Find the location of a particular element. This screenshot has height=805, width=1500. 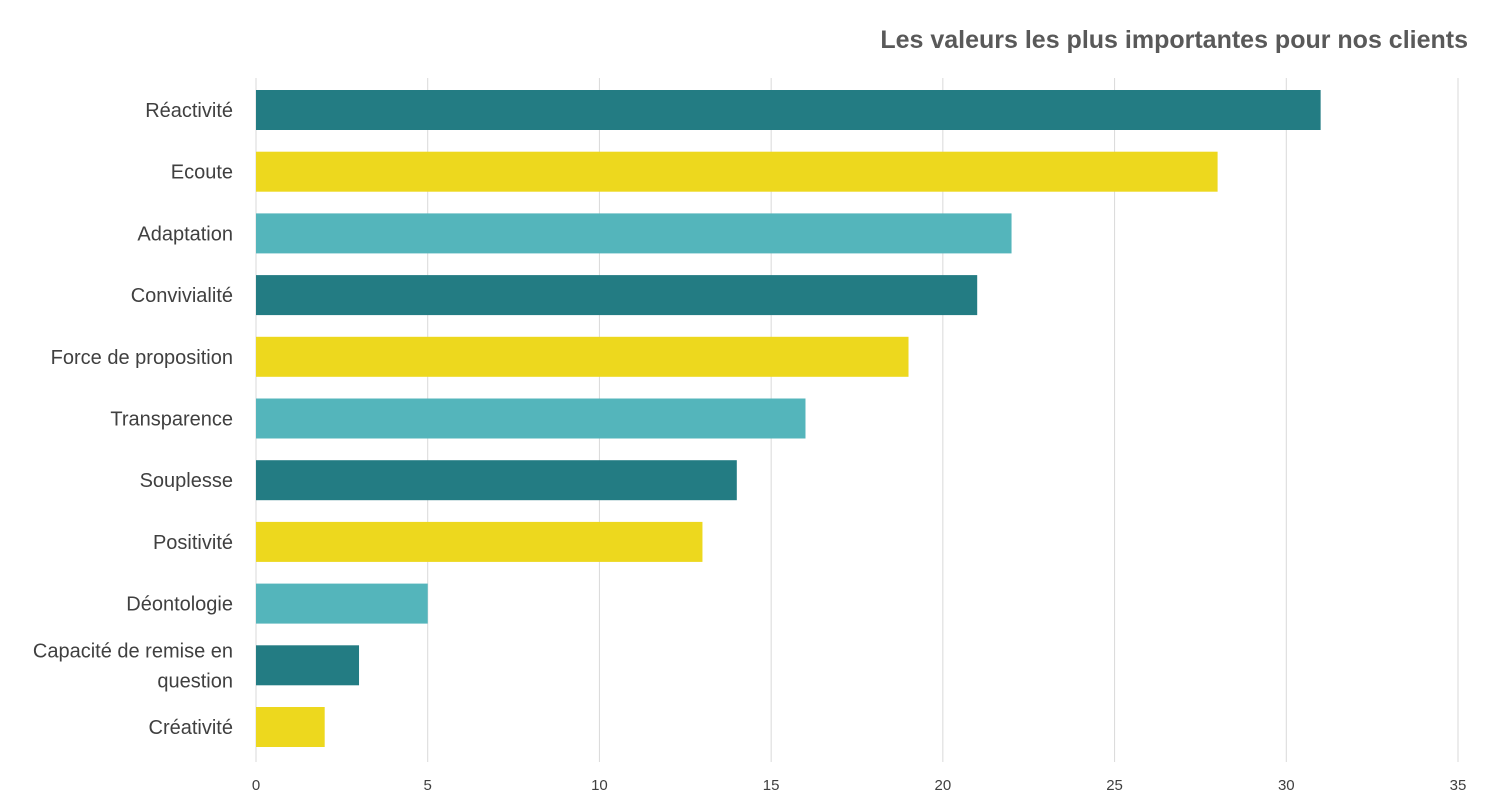

x-tick-label: 30 is located at coordinates (1286, 785).